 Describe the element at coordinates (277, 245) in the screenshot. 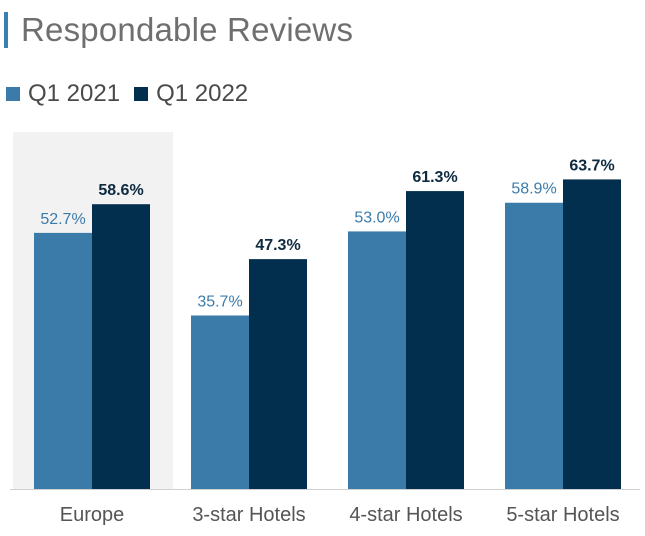

I see `data-label-q1-2022-3-star-hotels: 47.3%` at that location.